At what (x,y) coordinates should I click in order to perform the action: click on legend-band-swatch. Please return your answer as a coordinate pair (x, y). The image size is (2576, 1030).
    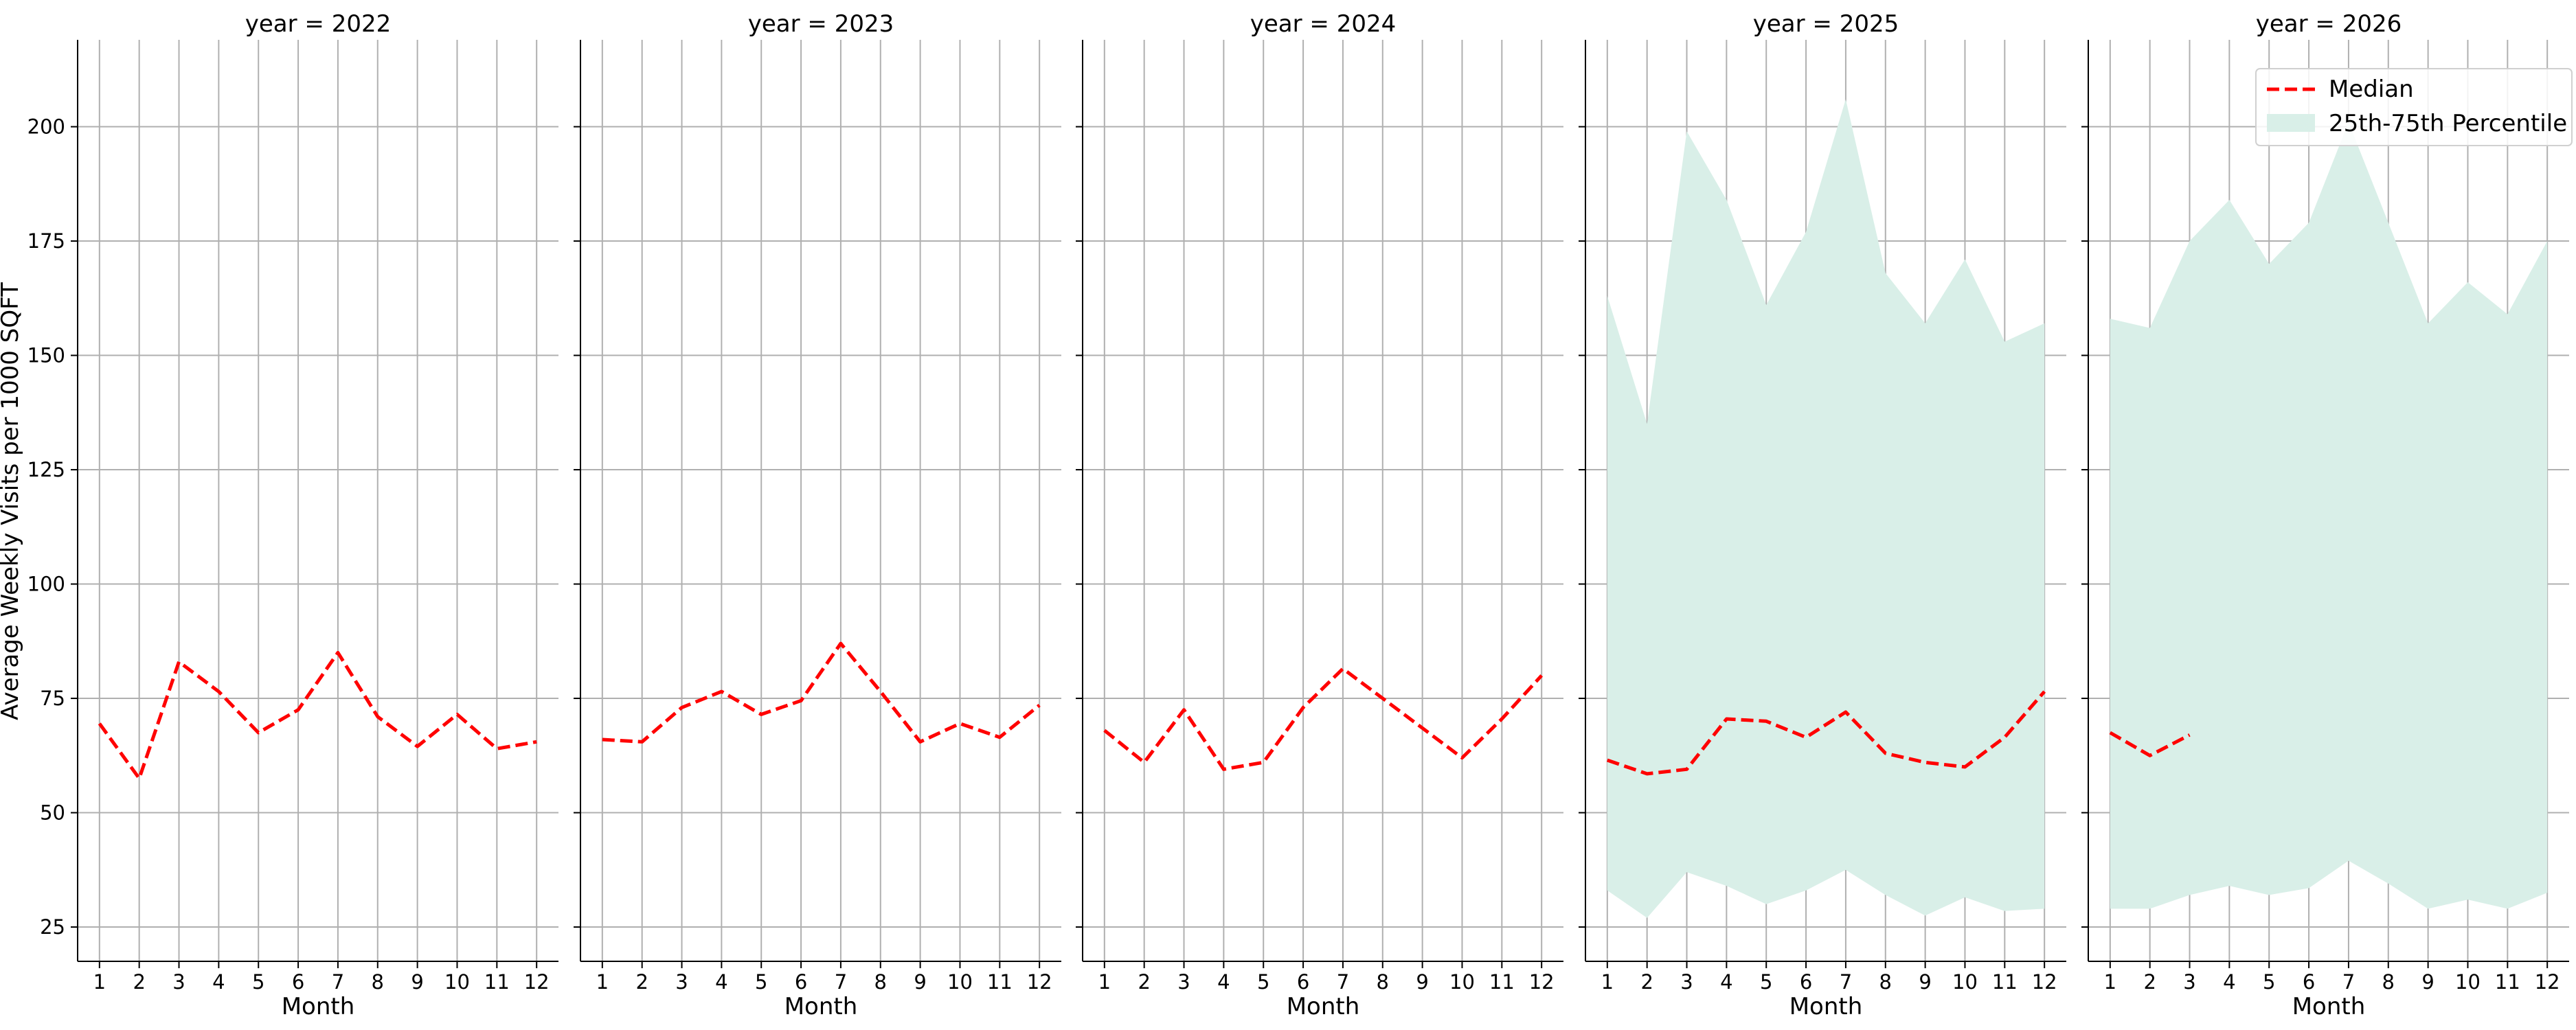
    Looking at the image, I should click on (2291, 123).